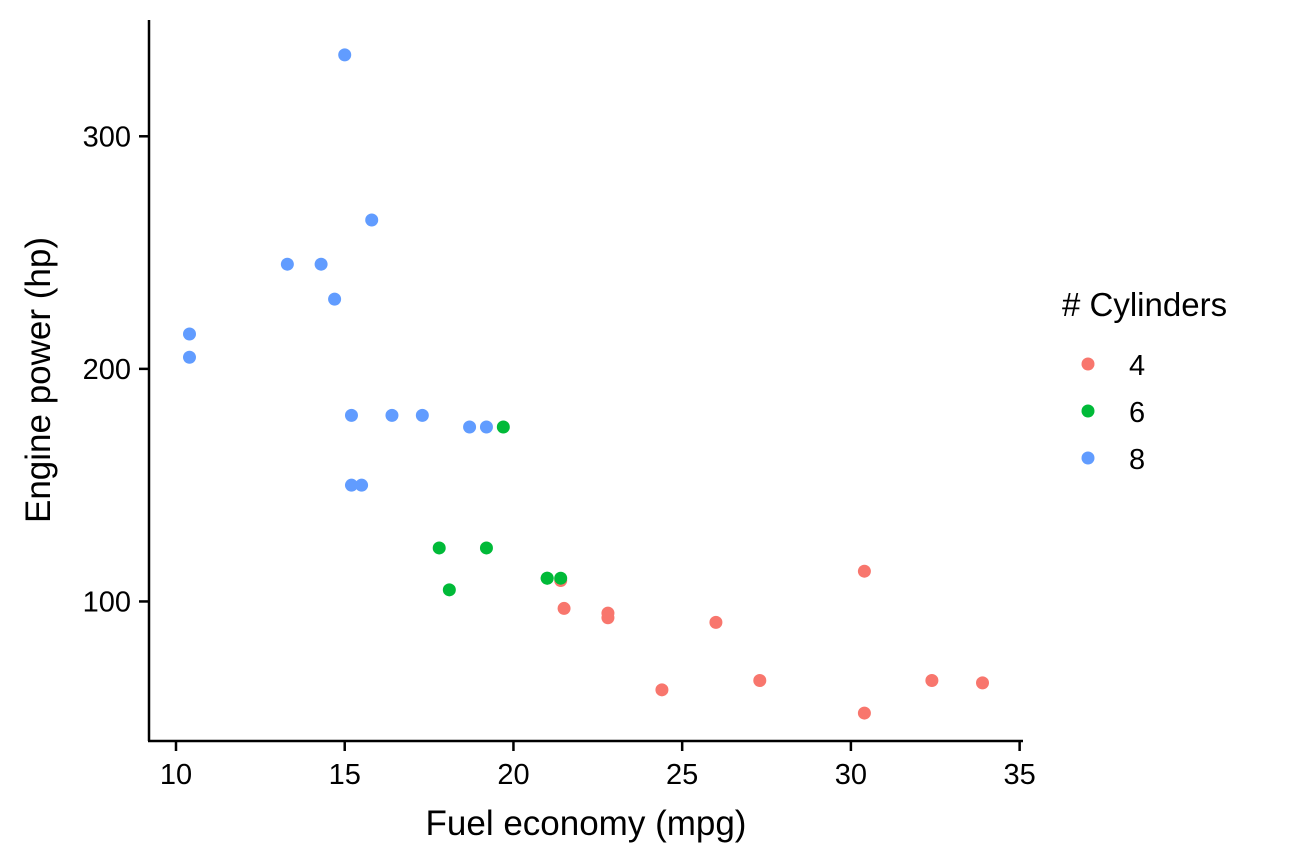 This screenshot has height=864, width=1296. What do you see at coordinates (598, 766) in the screenshot?
I see `x-ticks: 10 15 20 25 30 35` at bounding box center [598, 766].